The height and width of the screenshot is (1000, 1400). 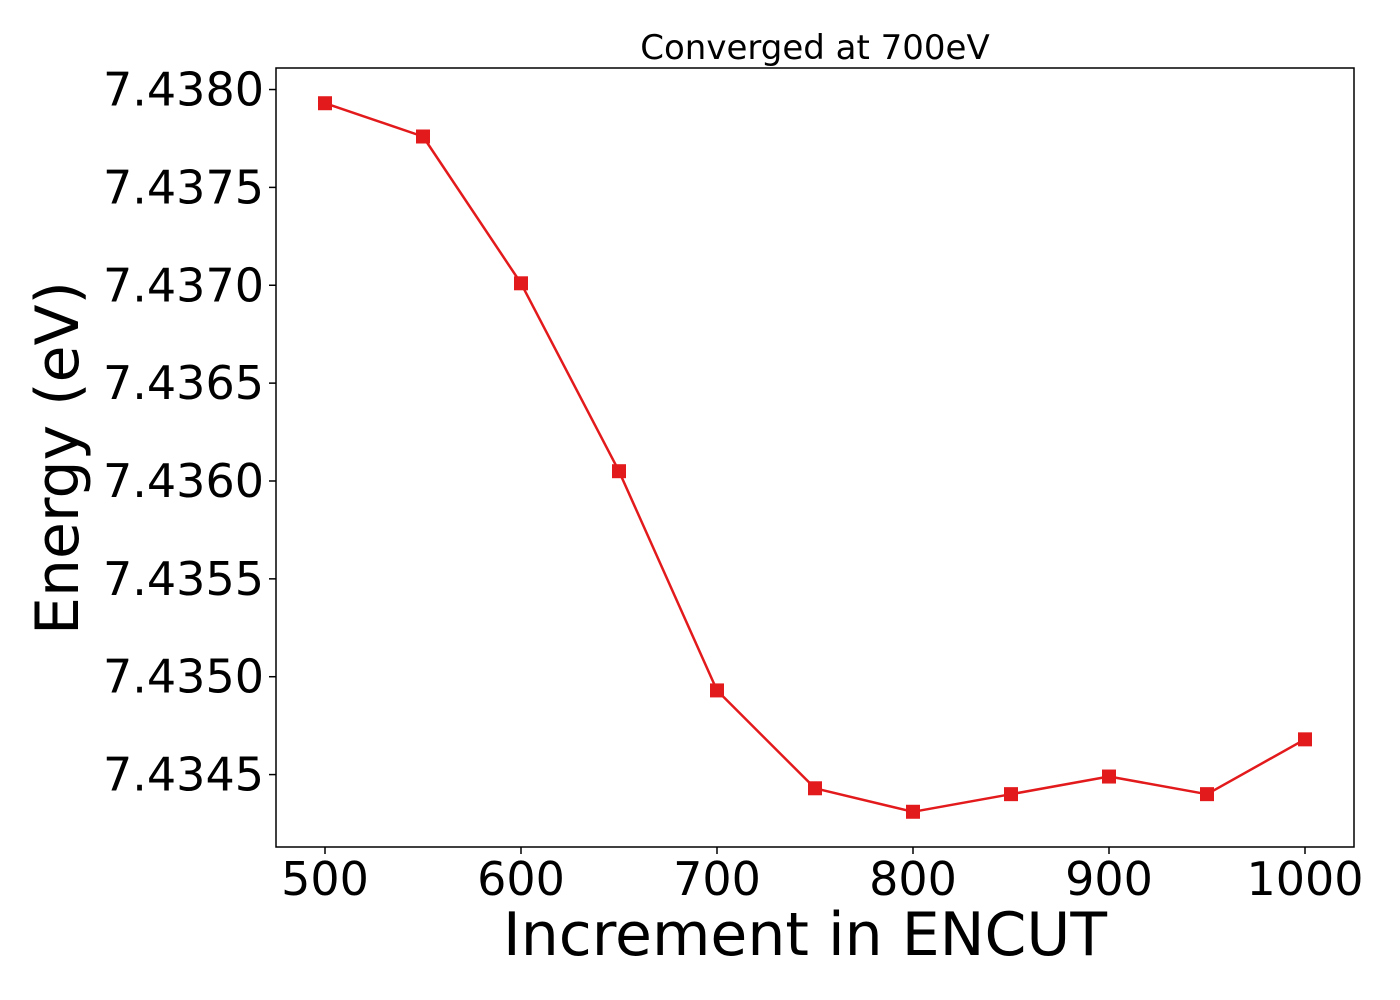 I want to click on y-tick-label: 7.4345, so click(x=183, y=775).